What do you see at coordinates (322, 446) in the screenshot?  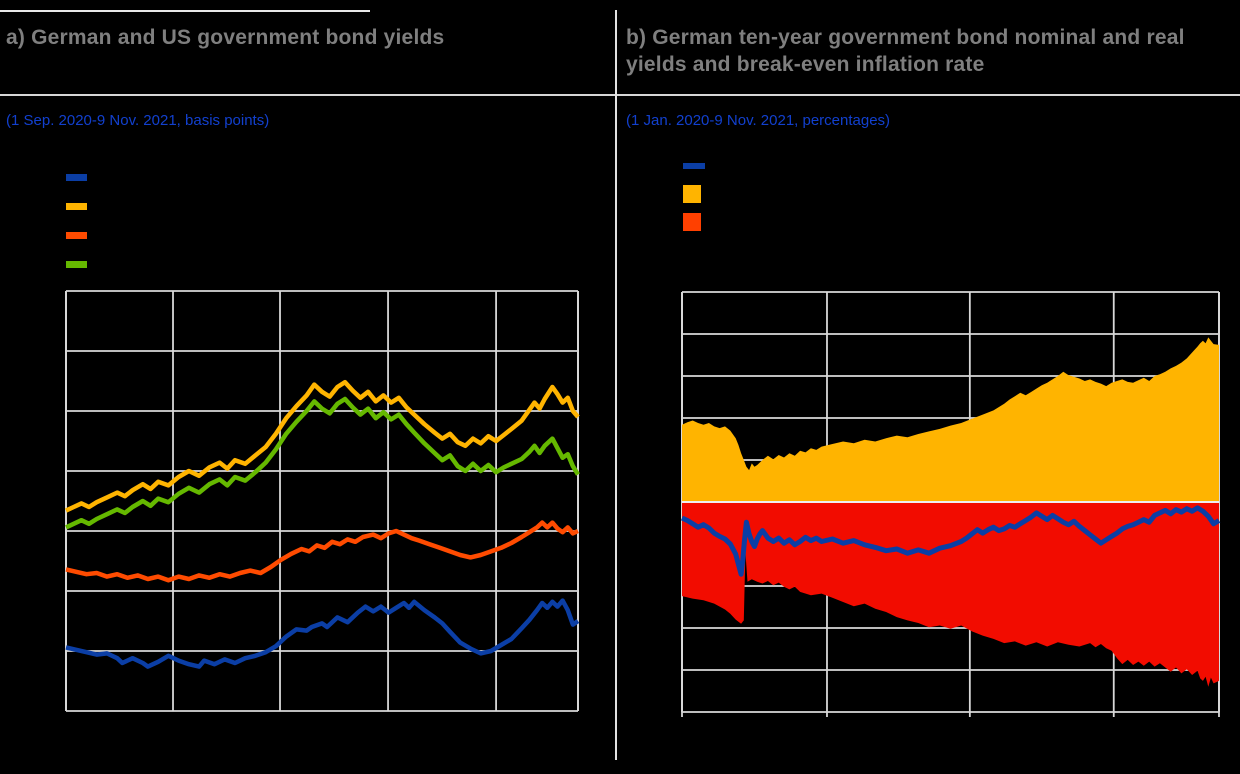 I see `series-yellow-line` at bounding box center [322, 446].